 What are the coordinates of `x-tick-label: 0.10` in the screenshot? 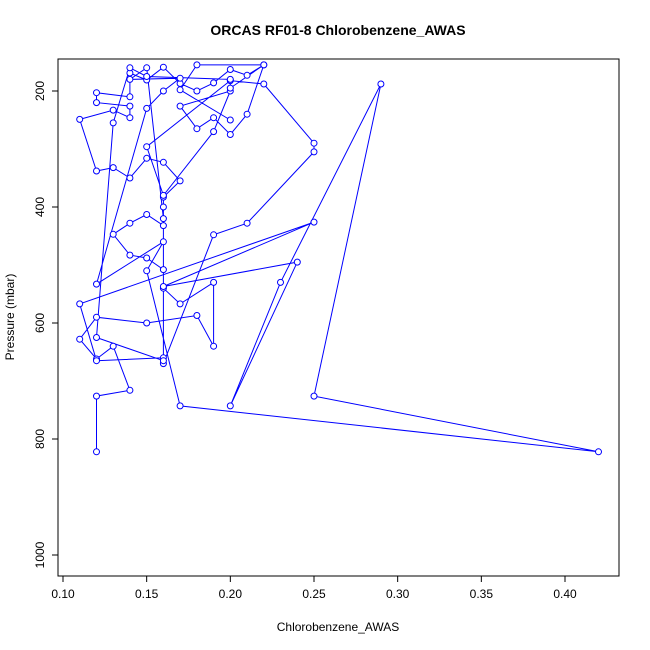 It's located at (63, 594).